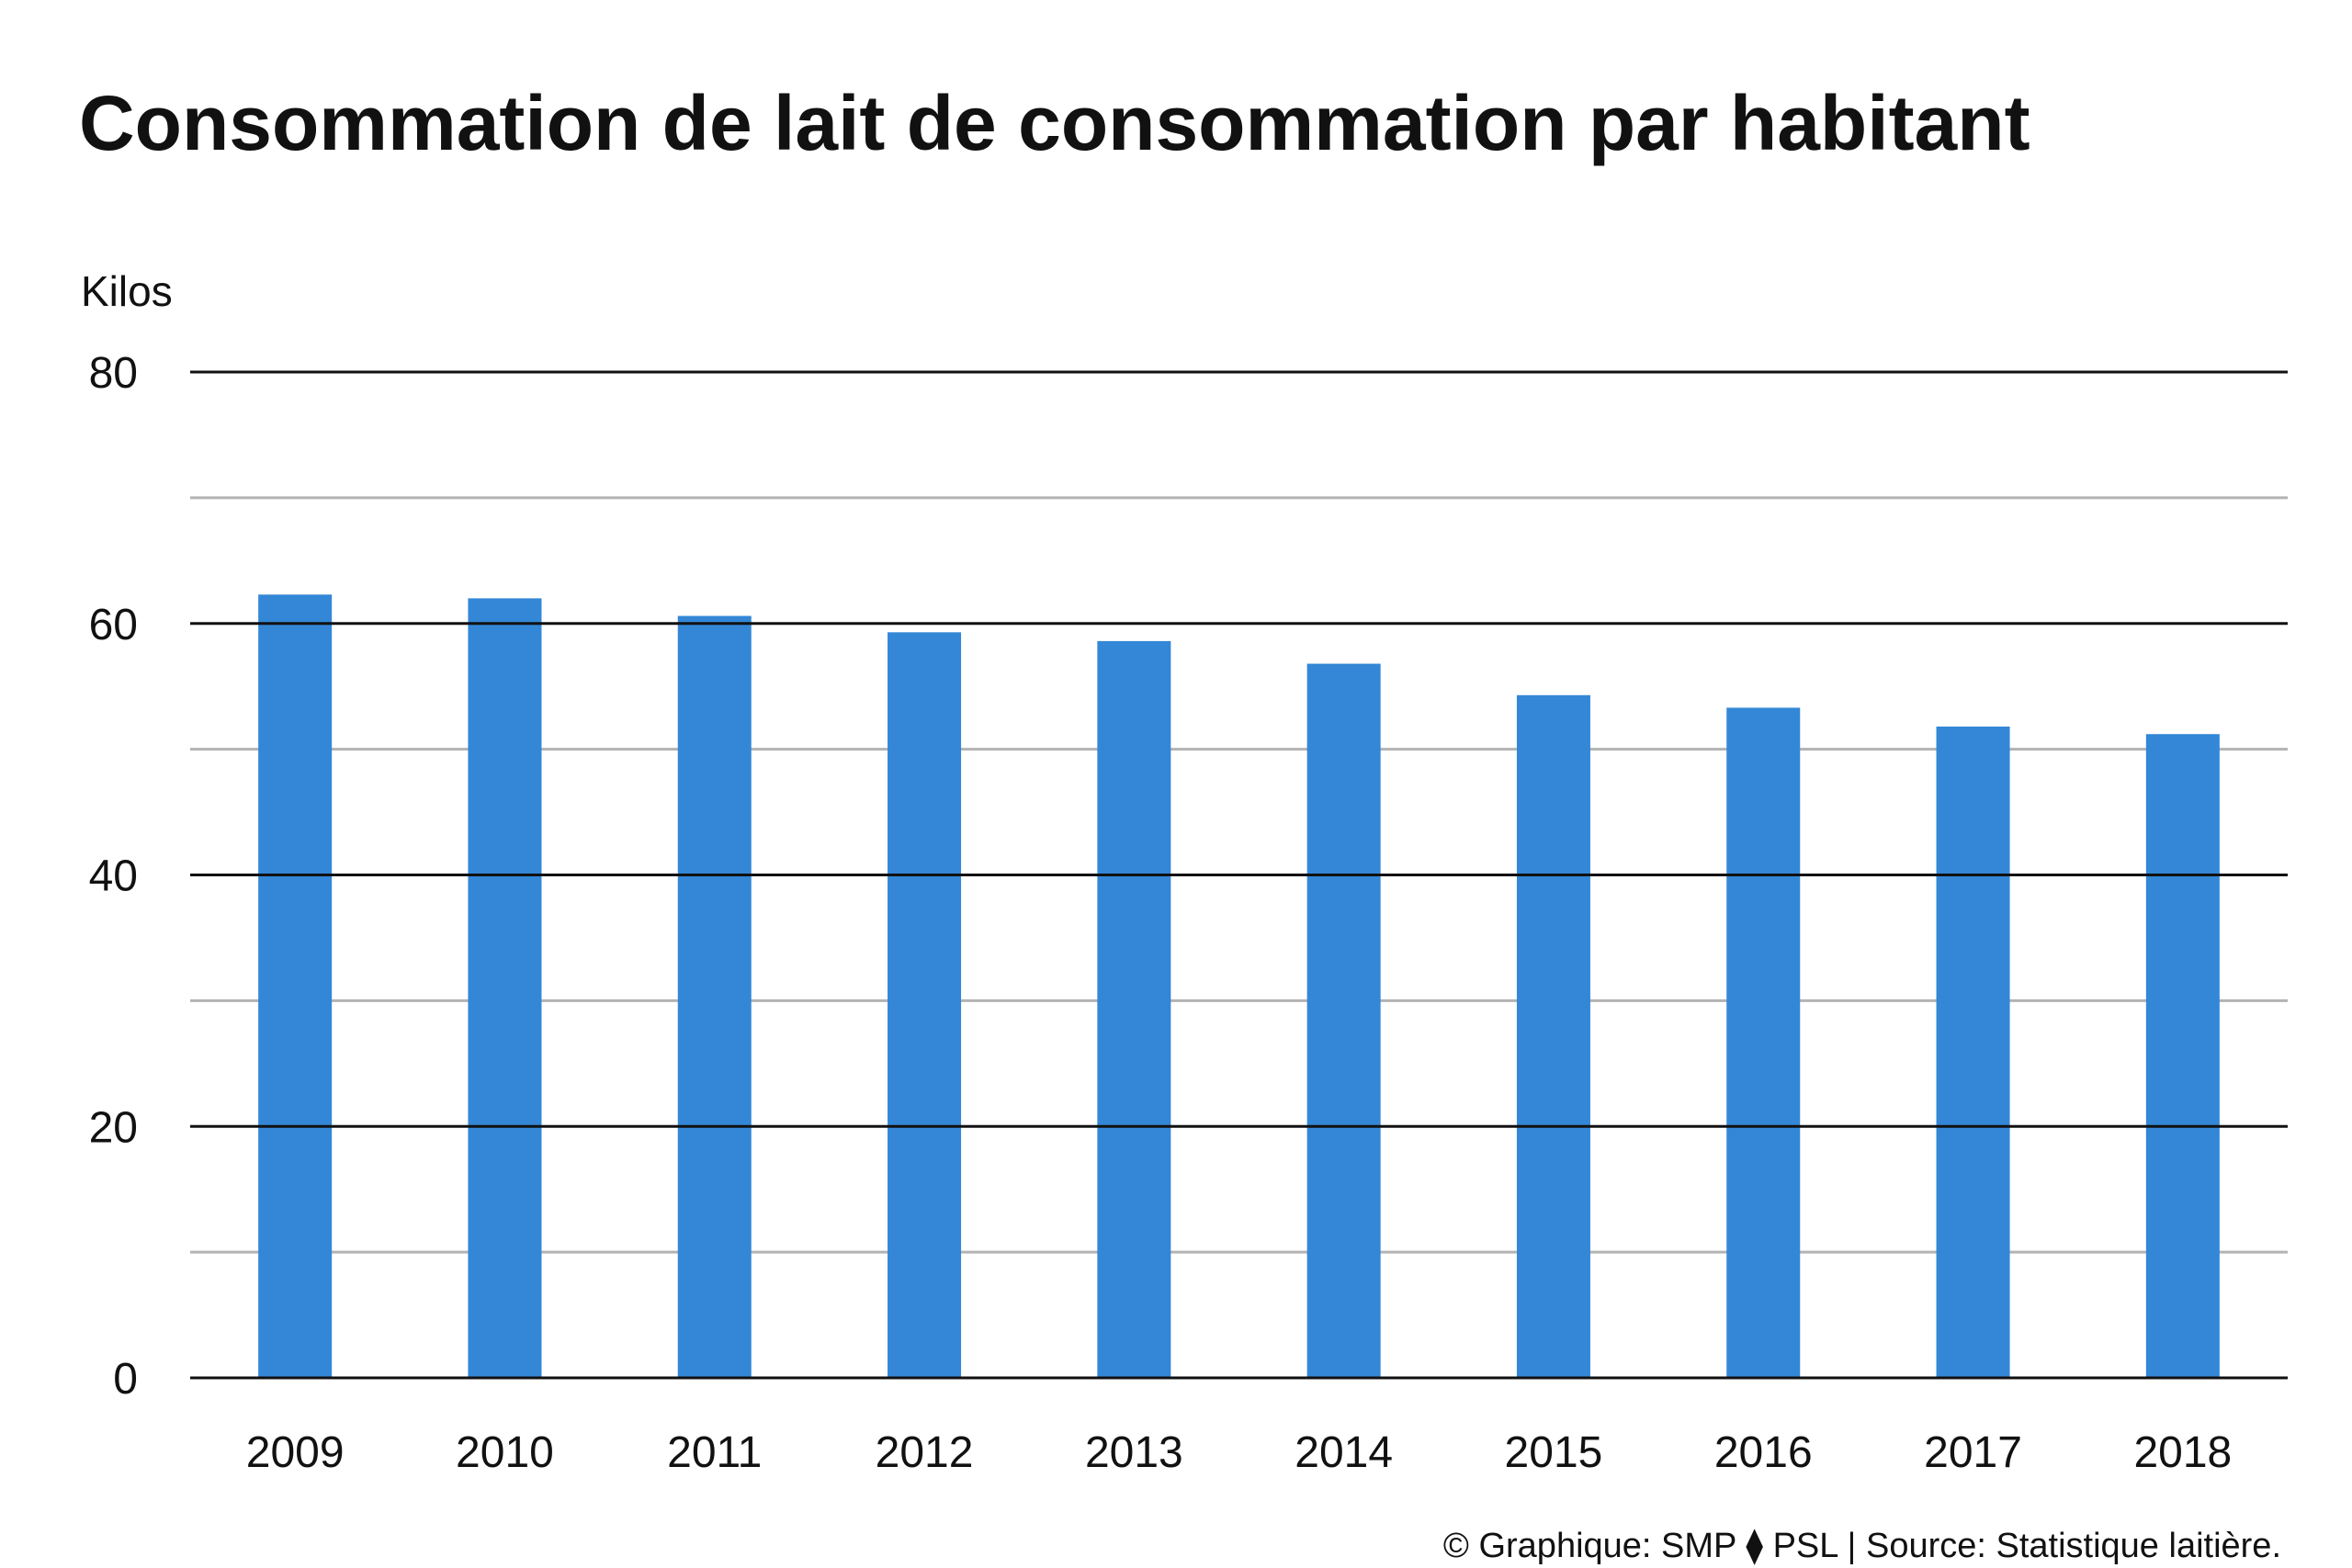 The width and height of the screenshot is (2352, 1568). What do you see at coordinates (113, 373) in the screenshot?
I see `y-tick-label-80: 80` at bounding box center [113, 373].